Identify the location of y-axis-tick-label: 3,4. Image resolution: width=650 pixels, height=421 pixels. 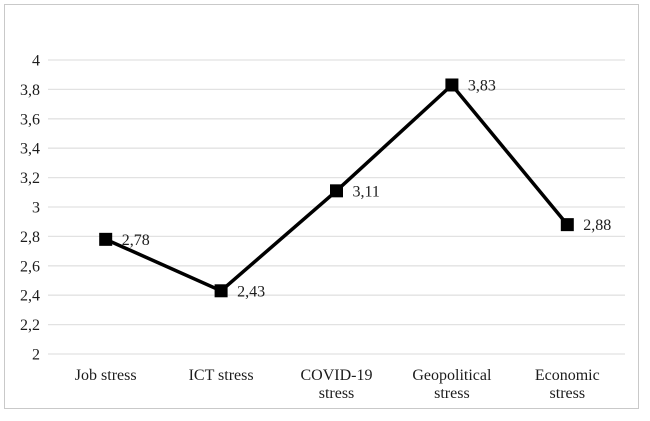
(30, 149).